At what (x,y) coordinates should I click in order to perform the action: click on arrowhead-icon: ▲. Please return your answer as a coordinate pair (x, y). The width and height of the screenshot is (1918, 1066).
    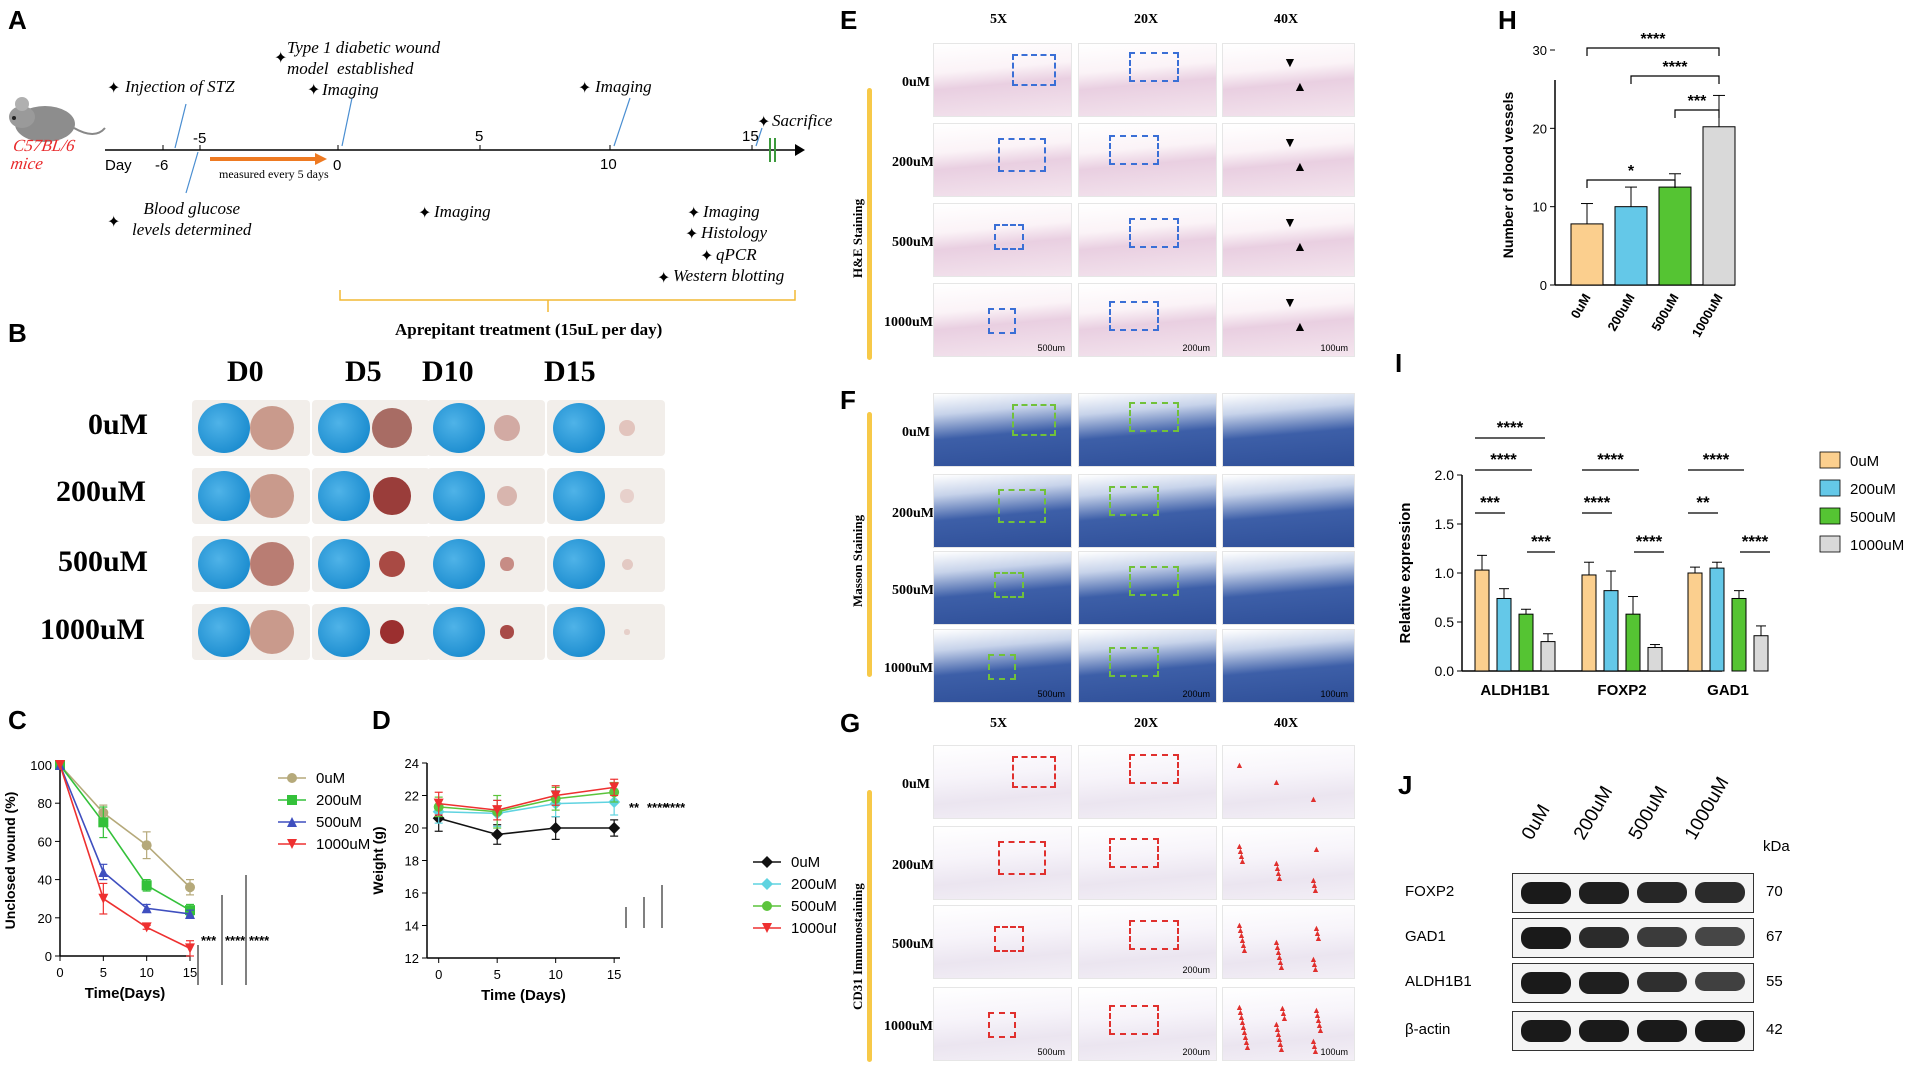
    Looking at the image, I should click on (1300, 166).